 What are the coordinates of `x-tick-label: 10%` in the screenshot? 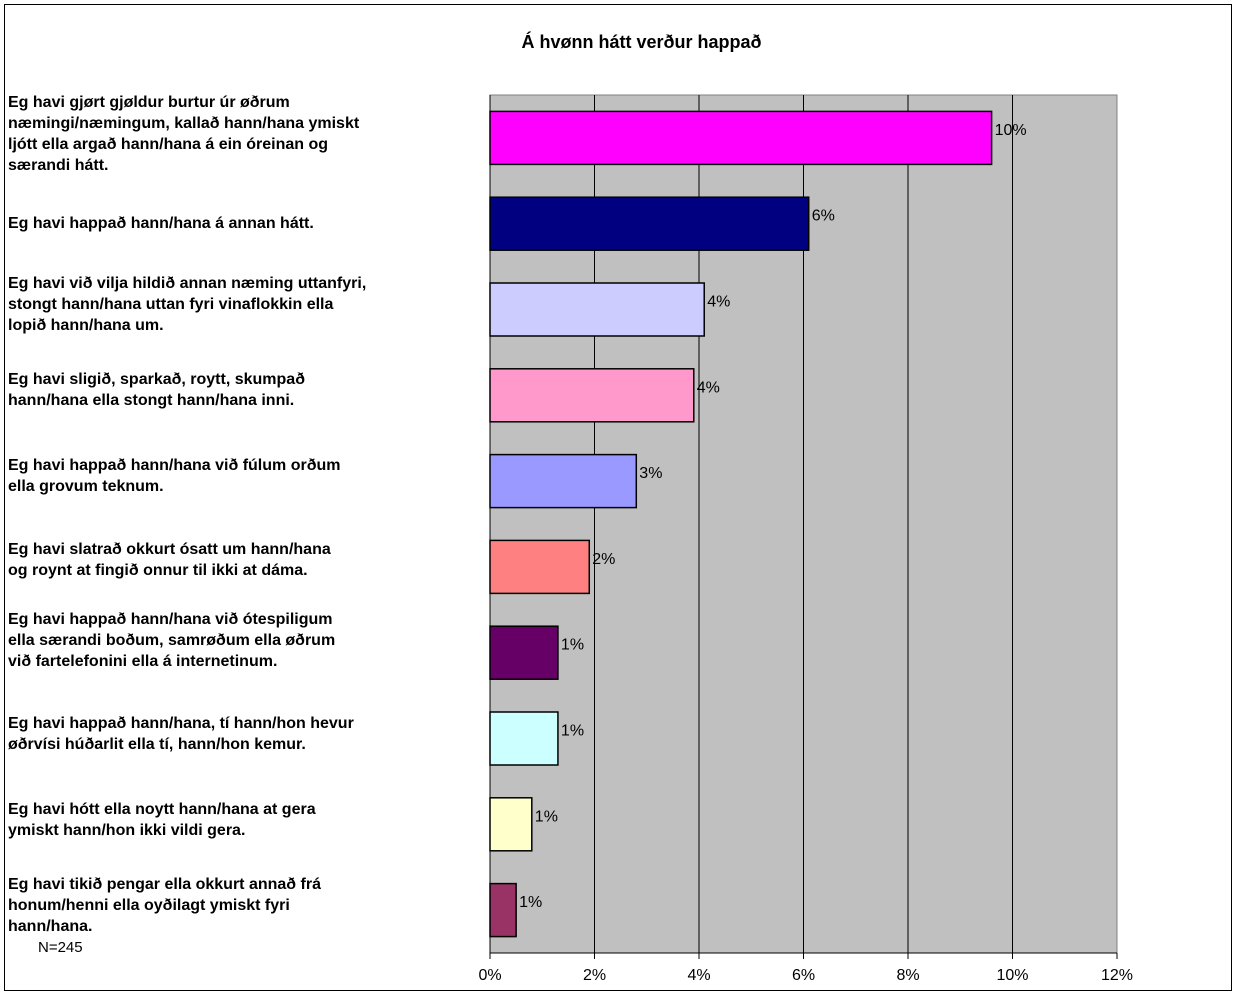 It's located at (1012, 975).